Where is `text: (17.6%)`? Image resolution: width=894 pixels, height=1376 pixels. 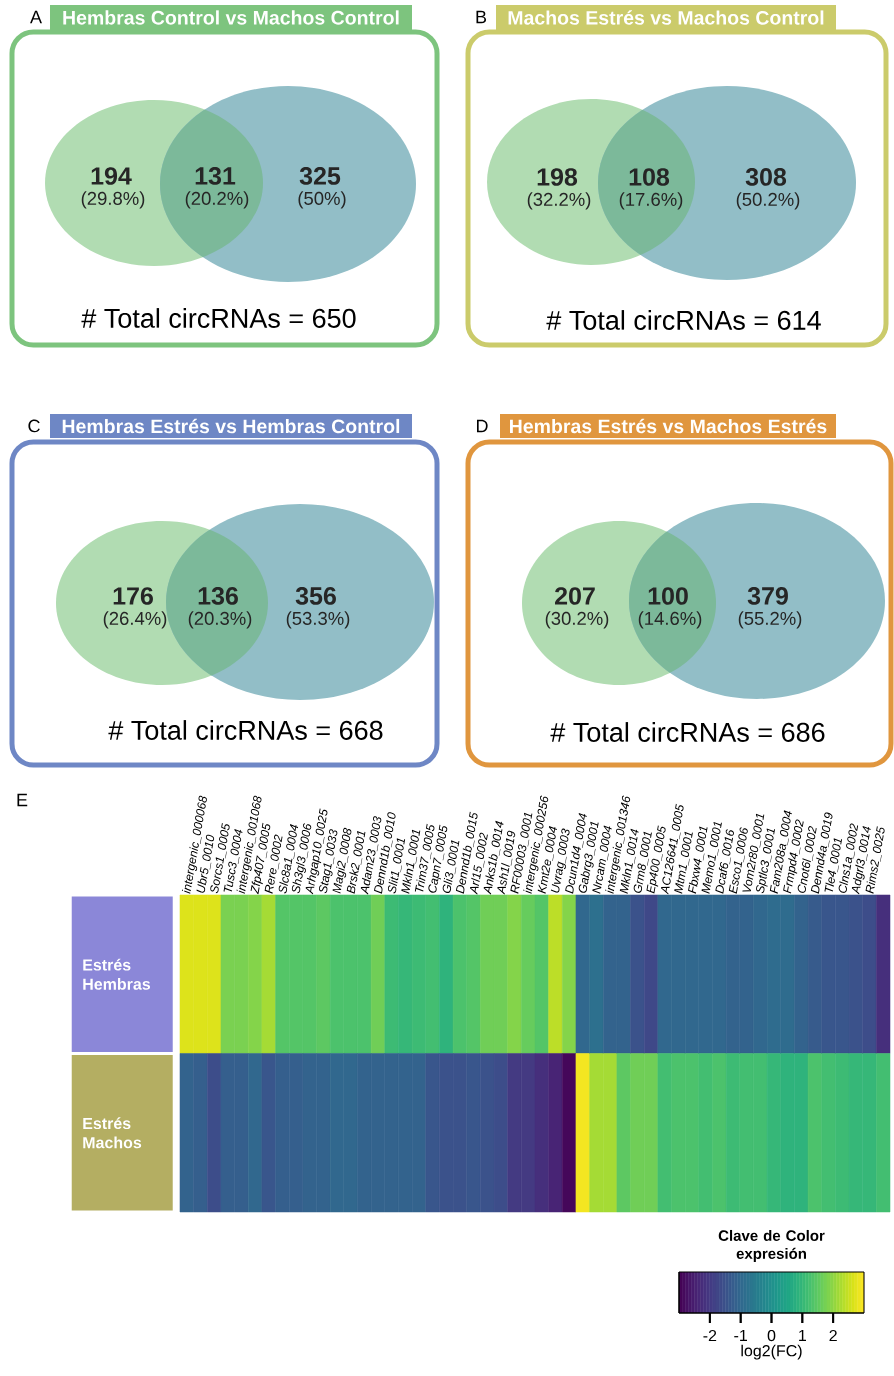 text: (17.6%) is located at coordinates (651, 201).